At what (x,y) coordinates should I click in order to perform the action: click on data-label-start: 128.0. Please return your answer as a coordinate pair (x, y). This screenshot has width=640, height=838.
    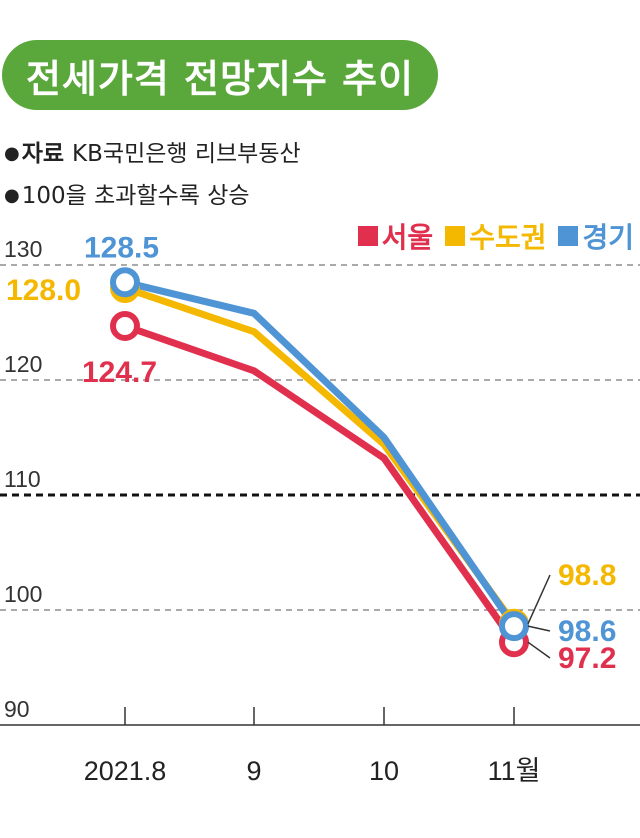
    Looking at the image, I should click on (43, 290).